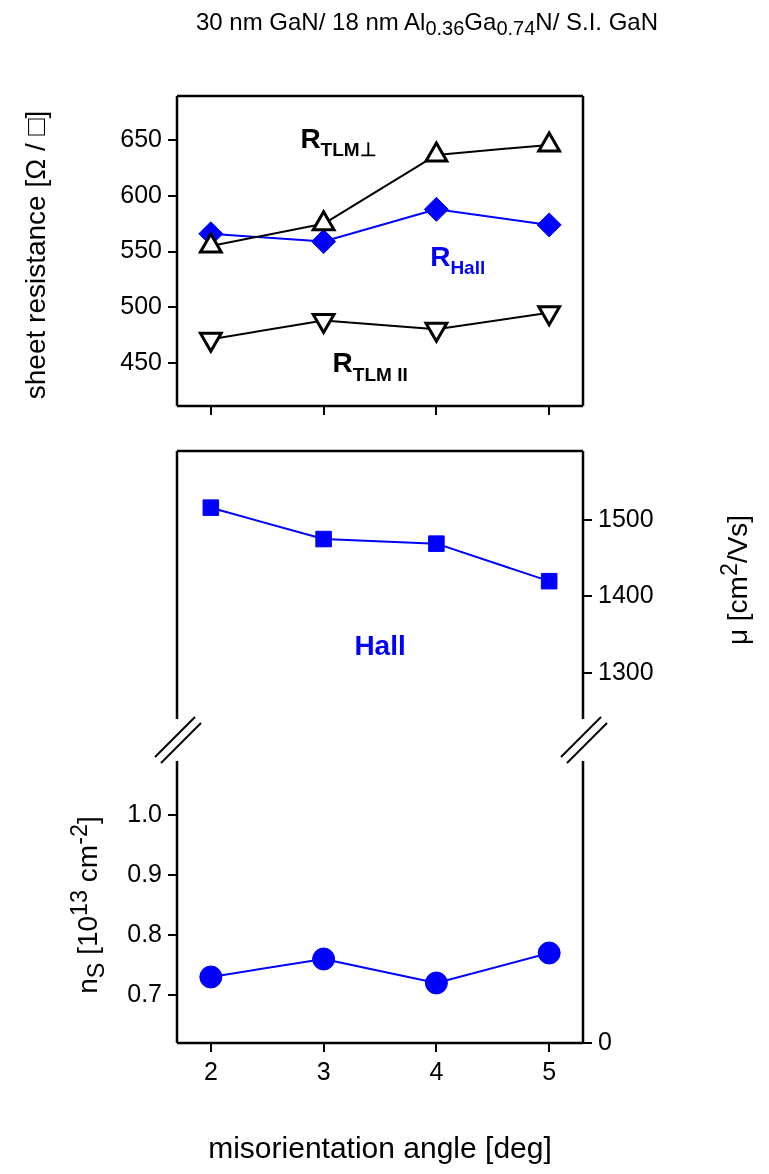 The width and height of the screenshot is (769, 1174). Describe the element at coordinates (323, 1070) in the screenshot. I see `x-tick-label: 3` at that location.